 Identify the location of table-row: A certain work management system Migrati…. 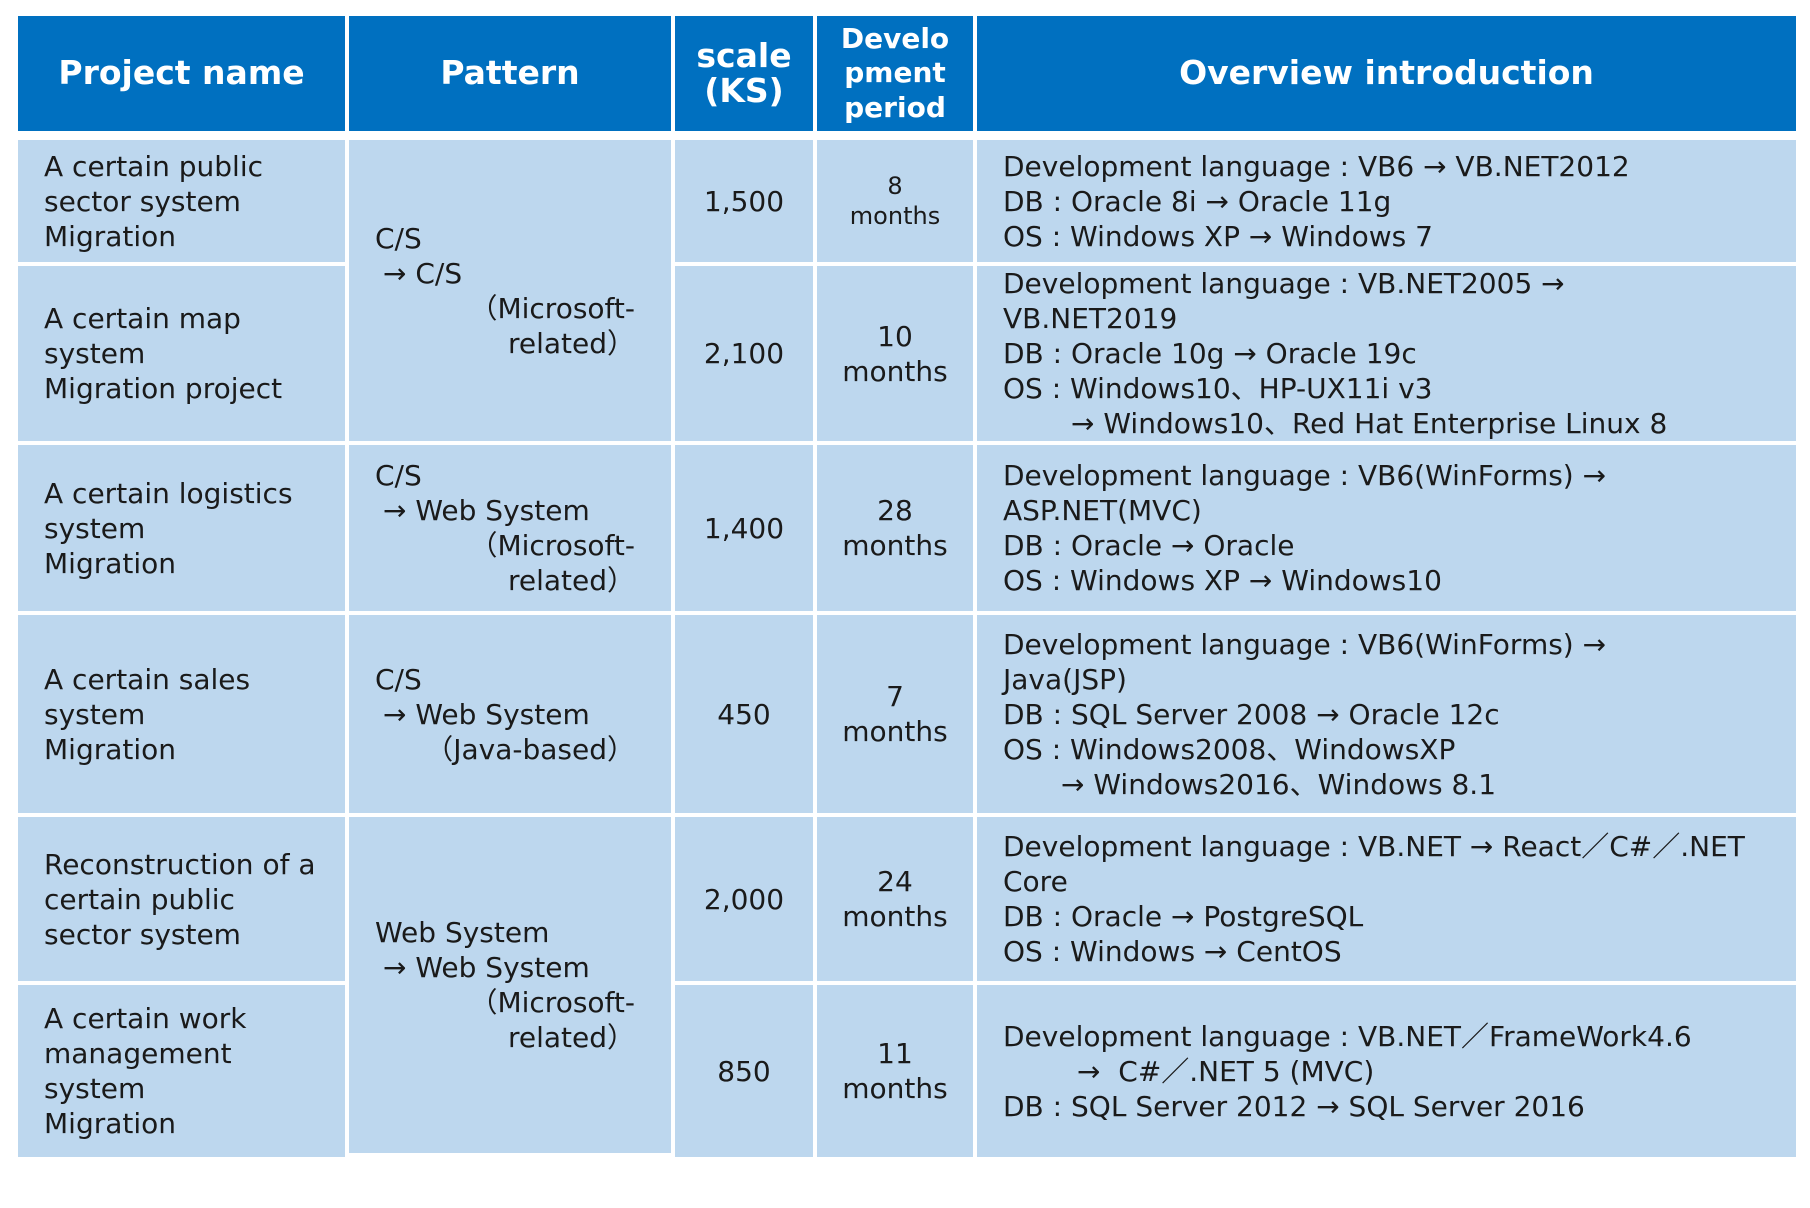
(907, 1071).